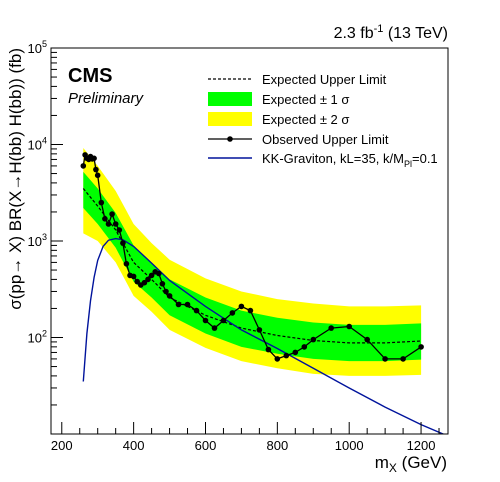 Image resolution: width=500 pixels, height=482 pixels. What do you see at coordinates (277, 445) in the screenshot?
I see `x-tick-label: 800` at bounding box center [277, 445].